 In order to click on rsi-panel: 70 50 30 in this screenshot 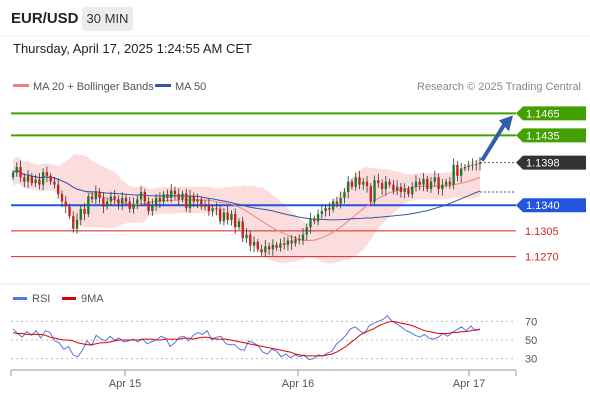, I will do `click(274, 340)`.